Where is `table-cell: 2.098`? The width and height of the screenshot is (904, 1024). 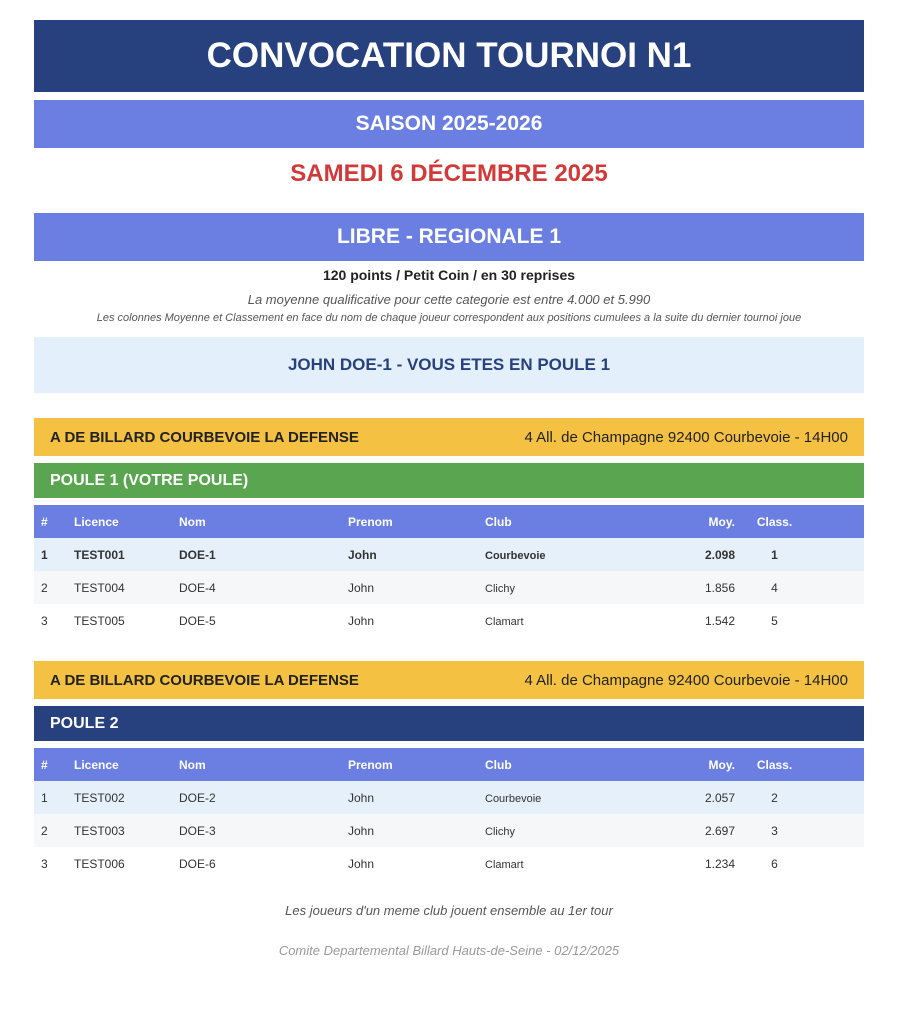 table-cell: 2.098 is located at coordinates (705, 554).